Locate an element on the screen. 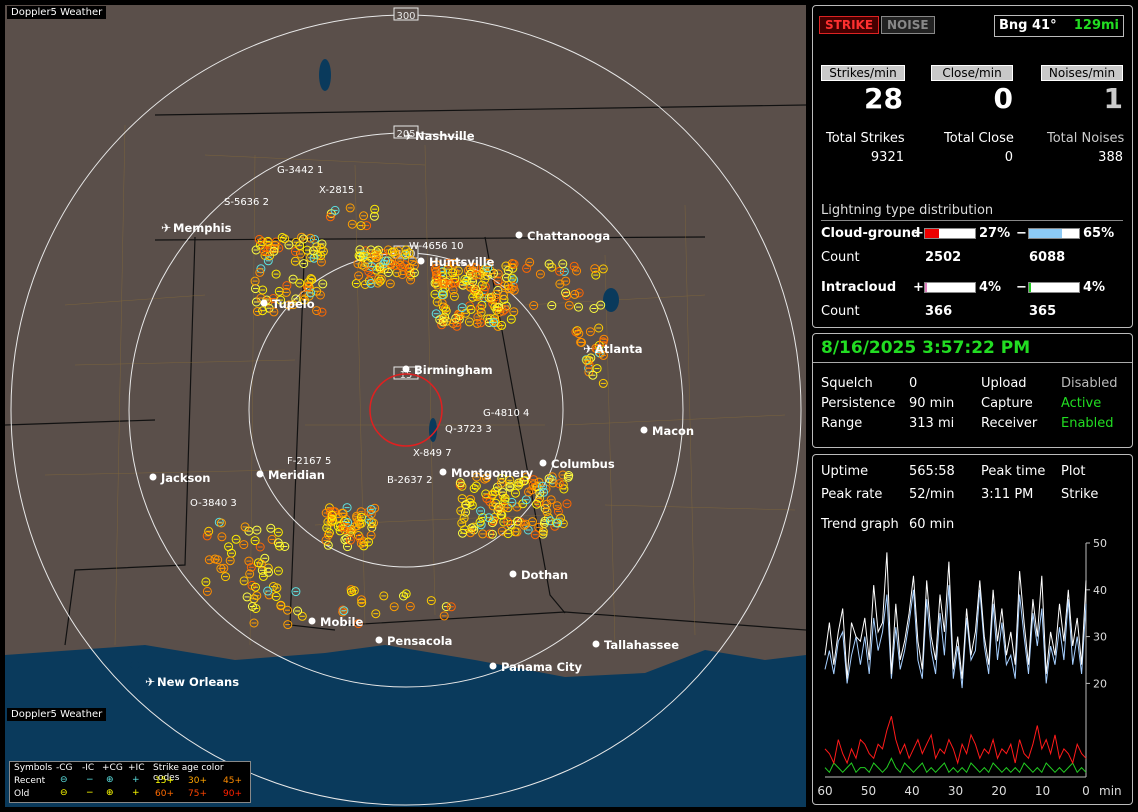  storm-id: G-4810 4 is located at coordinates (506, 413).